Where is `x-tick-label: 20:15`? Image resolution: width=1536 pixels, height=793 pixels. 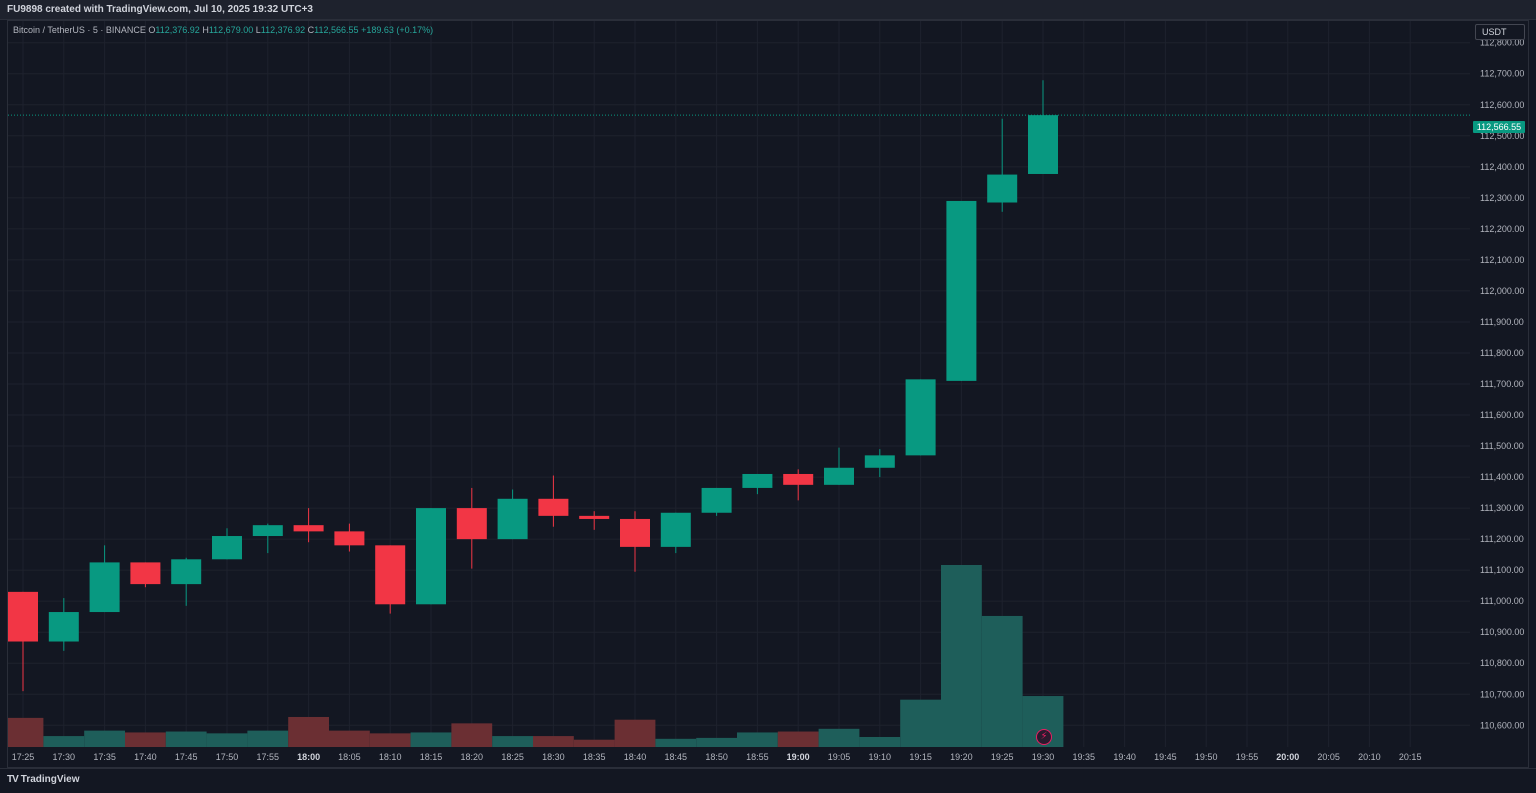 x-tick-label: 20:15 is located at coordinates (1410, 757).